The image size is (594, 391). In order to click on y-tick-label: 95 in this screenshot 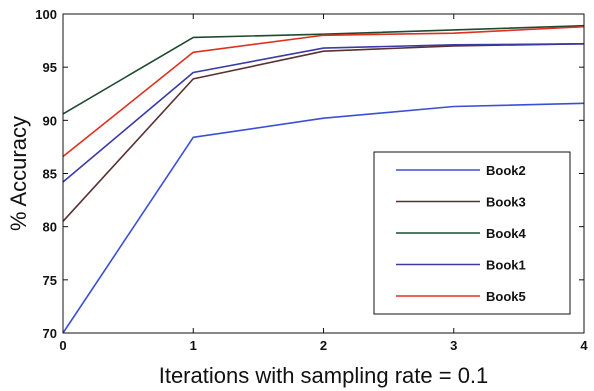, I will do `click(50, 67)`.